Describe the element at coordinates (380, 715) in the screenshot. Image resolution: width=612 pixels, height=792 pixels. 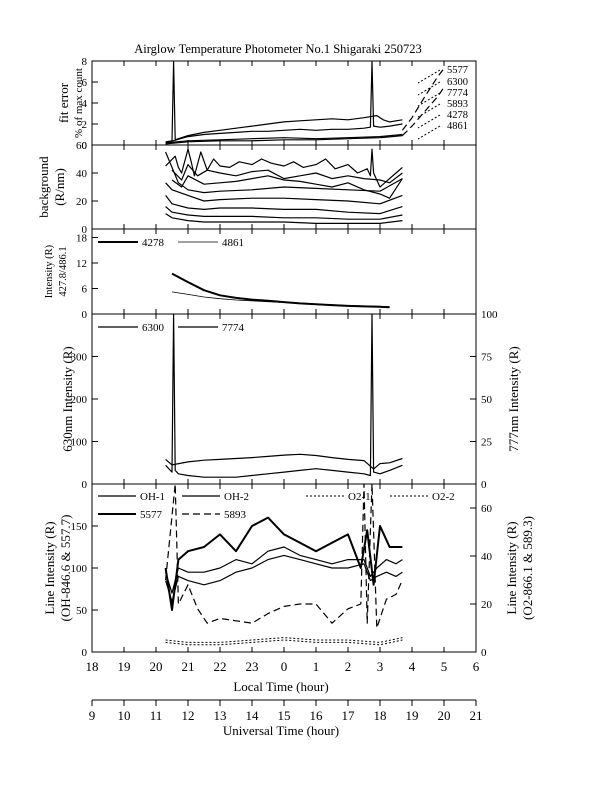
I see `x-tick-label-universal: 18` at that location.